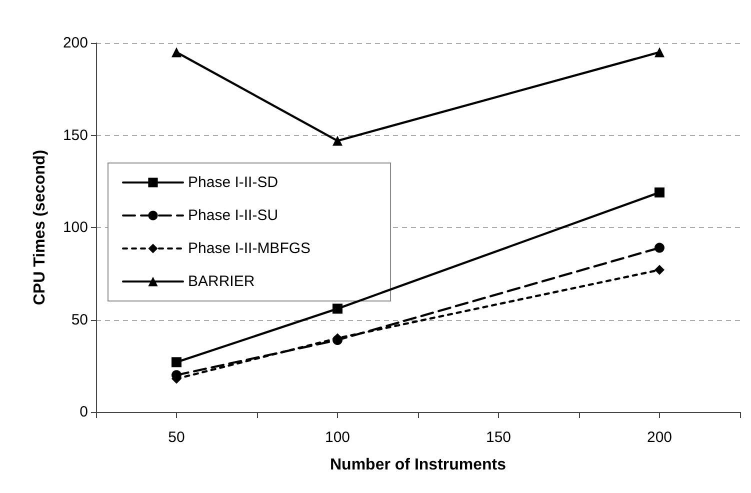 Image resolution: width=751 pixels, height=493 pixels. I want to click on x-tick-label: 100, so click(337, 437).